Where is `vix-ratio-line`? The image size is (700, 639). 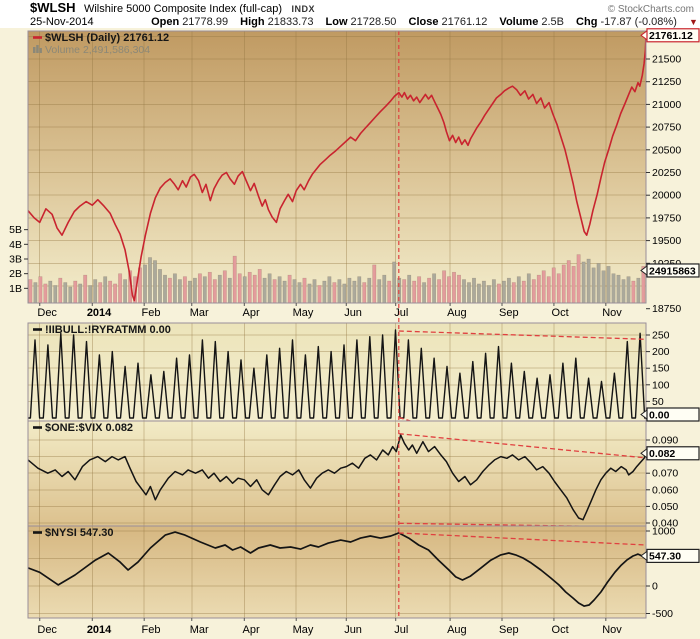 vix-ratio-line is located at coordinates (337, 477).